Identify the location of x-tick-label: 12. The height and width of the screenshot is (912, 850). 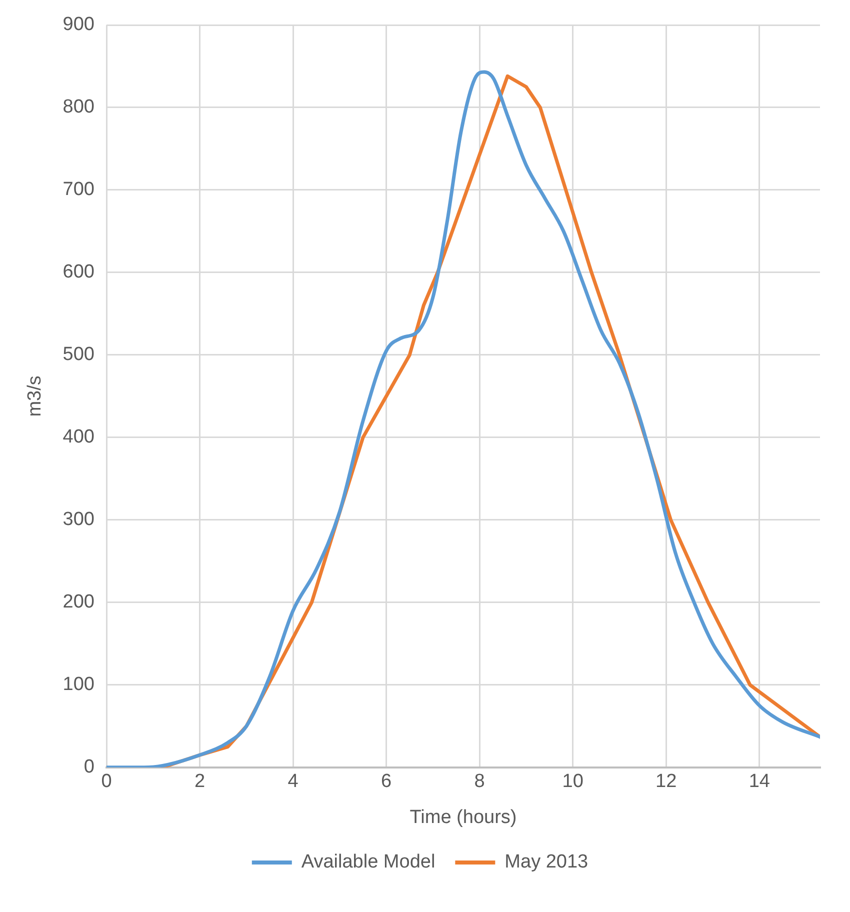
(666, 781).